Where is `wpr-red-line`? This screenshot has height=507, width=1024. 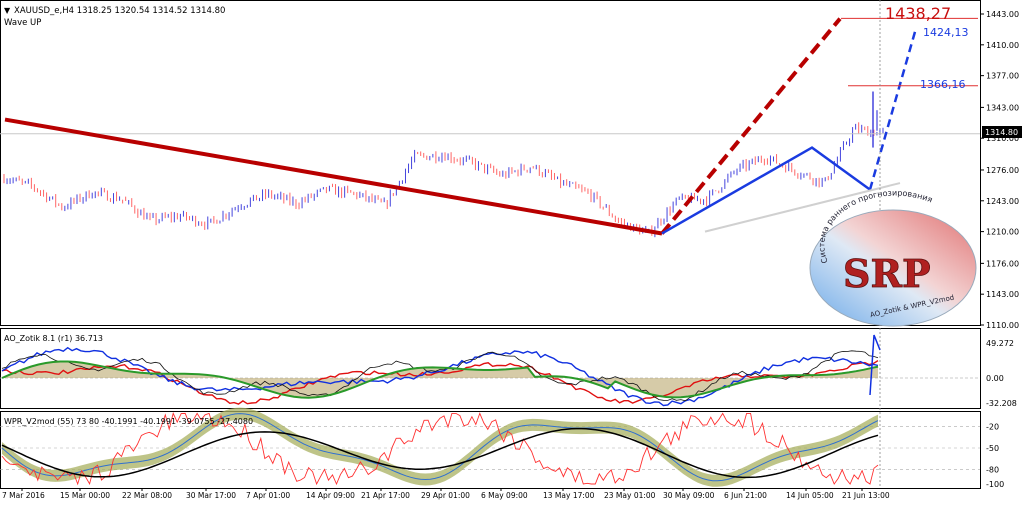 wpr-red-line is located at coordinates (440, 449).